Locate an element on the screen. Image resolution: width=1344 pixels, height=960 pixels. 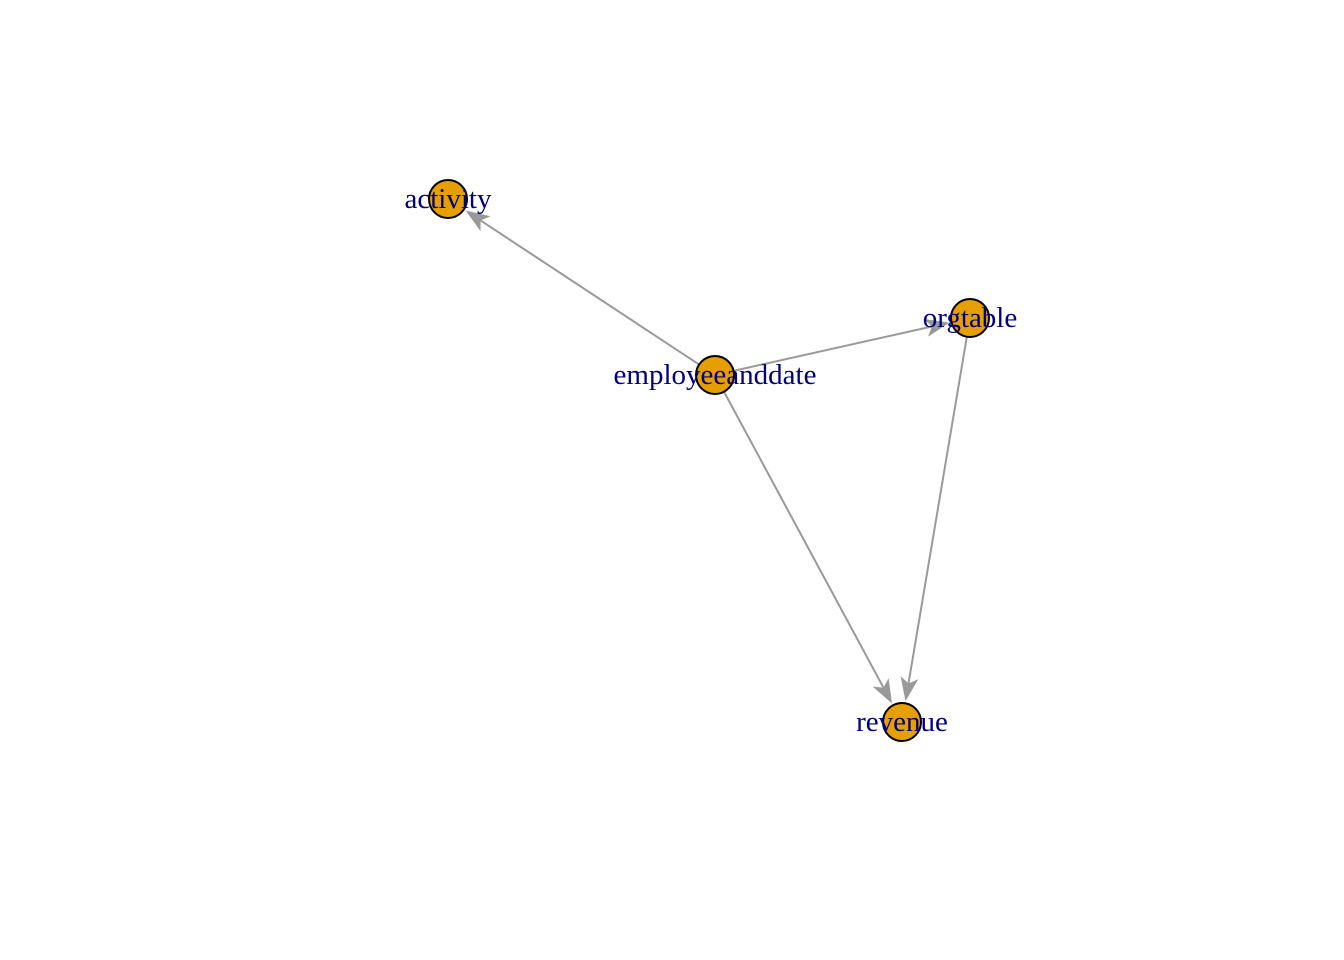
node-employeeanddate is located at coordinates (715, 375).